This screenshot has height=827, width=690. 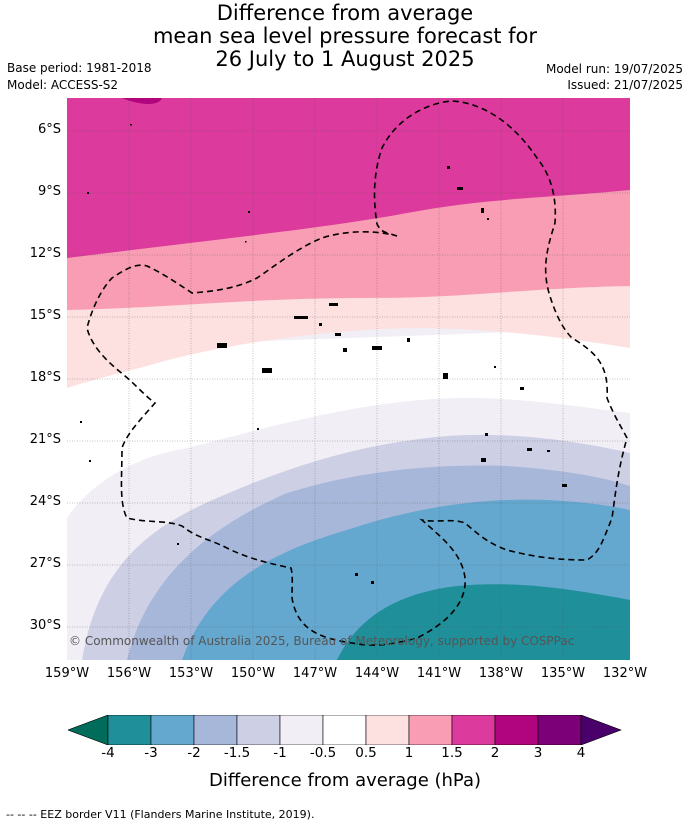 What do you see at coordinates (237, 753) in the screenshot?
I see `colorbar-tick-label: -1.5` at bounding box center [237, 753].